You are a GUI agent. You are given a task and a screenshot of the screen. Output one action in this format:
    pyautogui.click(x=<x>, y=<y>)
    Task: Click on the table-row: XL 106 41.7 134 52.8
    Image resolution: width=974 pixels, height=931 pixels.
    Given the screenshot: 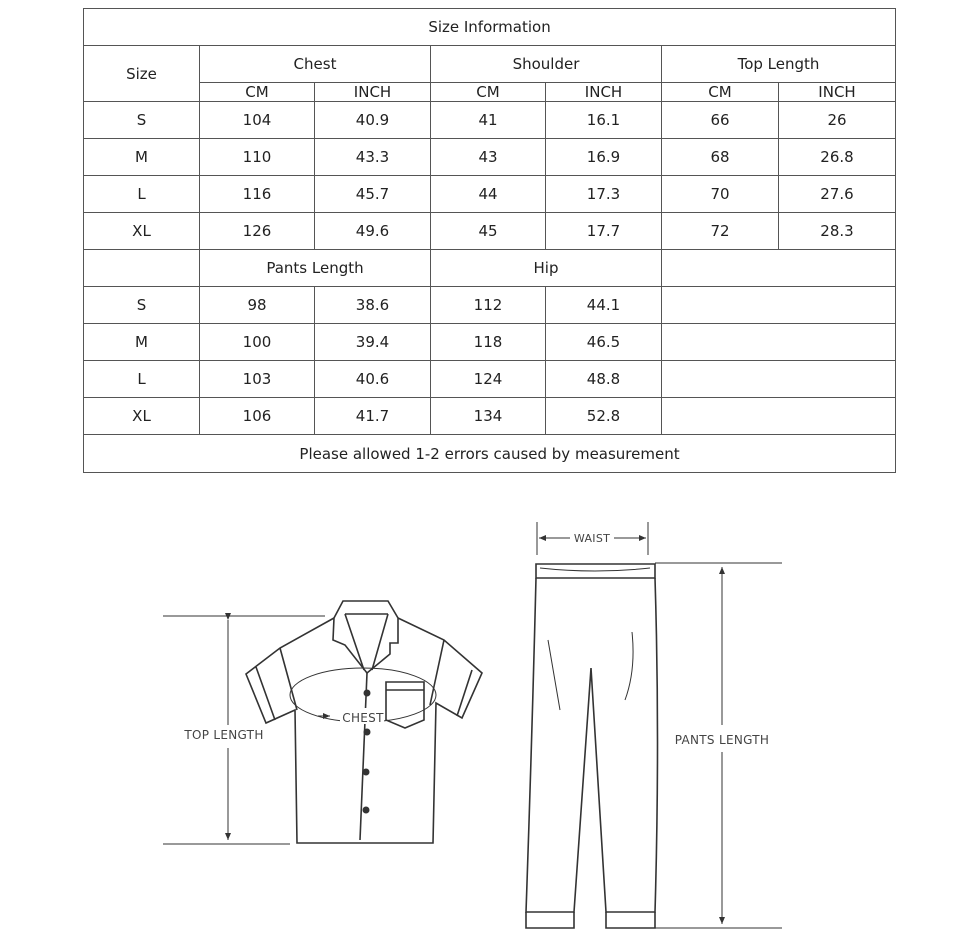 What is the action you would take?
    pyautogui.click(x=490, y=416)
    